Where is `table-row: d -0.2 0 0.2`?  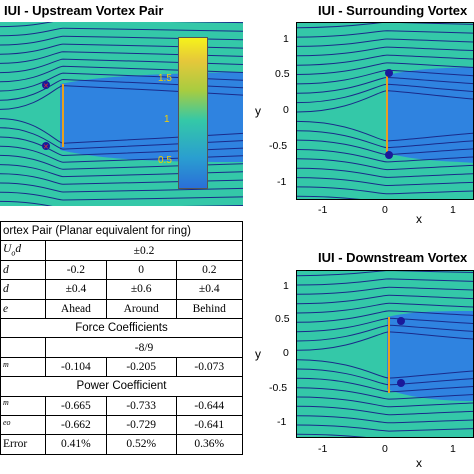
table-row: d -0.2 0 0.2 is located at coordinates (122, 270).